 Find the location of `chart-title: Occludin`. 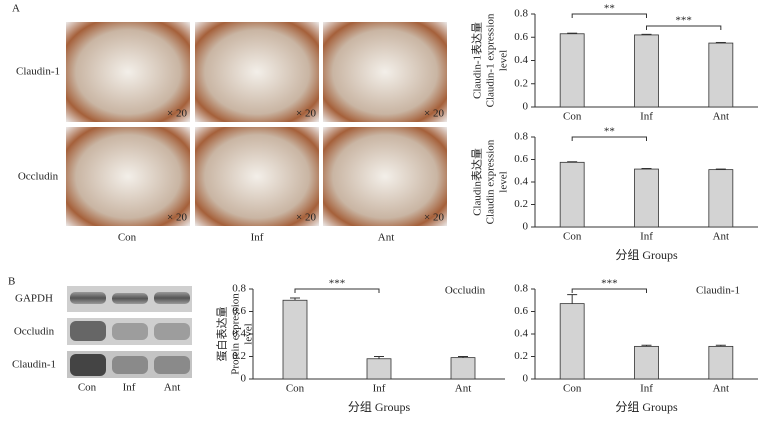

chart-title: Occludin is located at coordinates (465, 291).